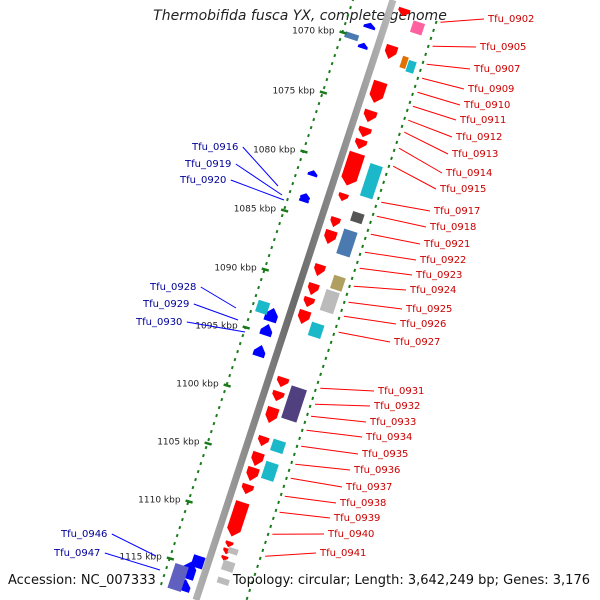  Describe the element at coordinates (502, 47) in the screenshot. I see `gene-label: Tfu_0905` at that location.